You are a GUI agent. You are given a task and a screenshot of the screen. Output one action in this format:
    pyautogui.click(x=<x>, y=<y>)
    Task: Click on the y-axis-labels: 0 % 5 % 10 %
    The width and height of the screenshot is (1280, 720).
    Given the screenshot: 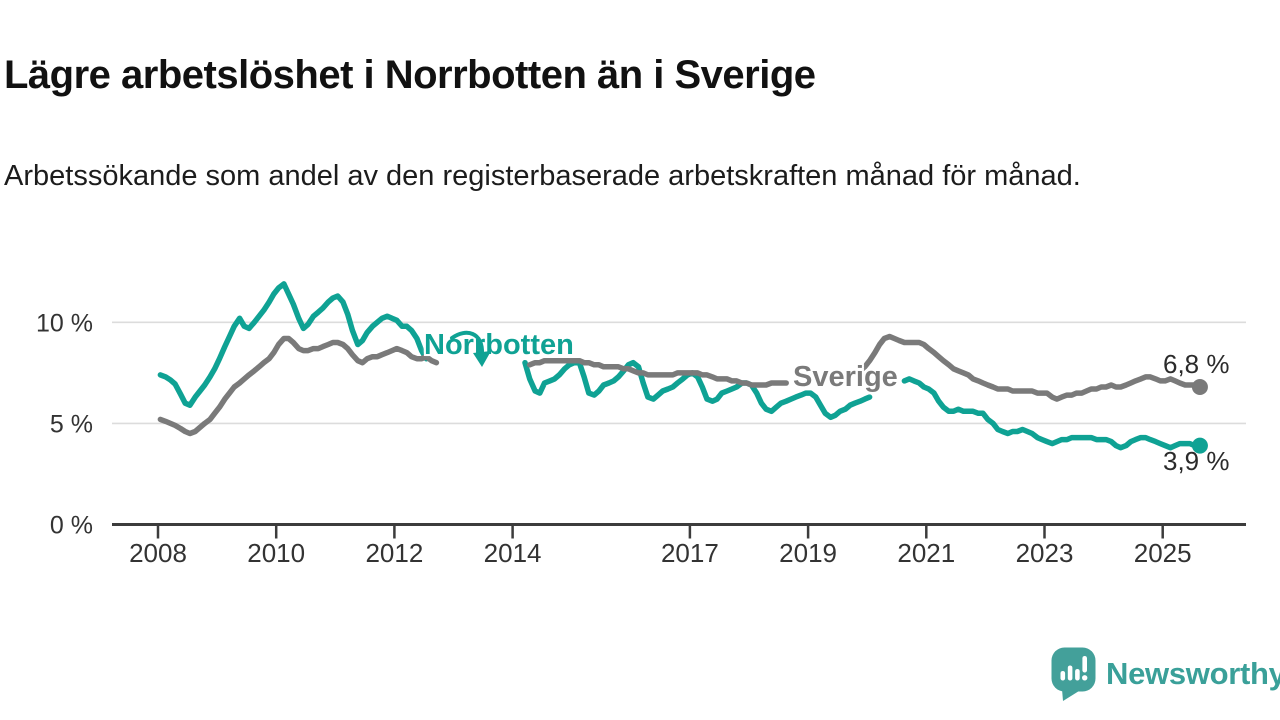 What is the action you would take?
    pyautogui.click(x=64, y=424)
    